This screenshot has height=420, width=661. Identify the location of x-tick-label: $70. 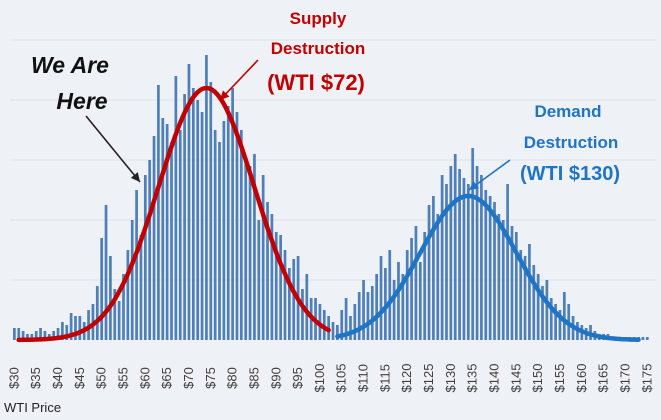
(188, 378).